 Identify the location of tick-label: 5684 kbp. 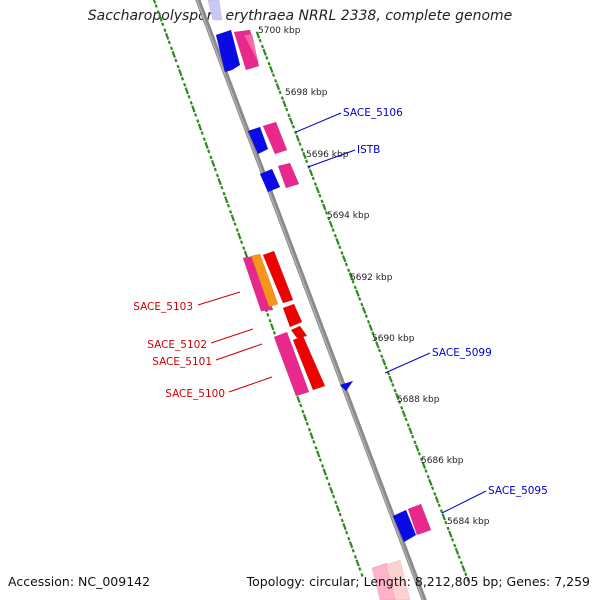
(468, 522).